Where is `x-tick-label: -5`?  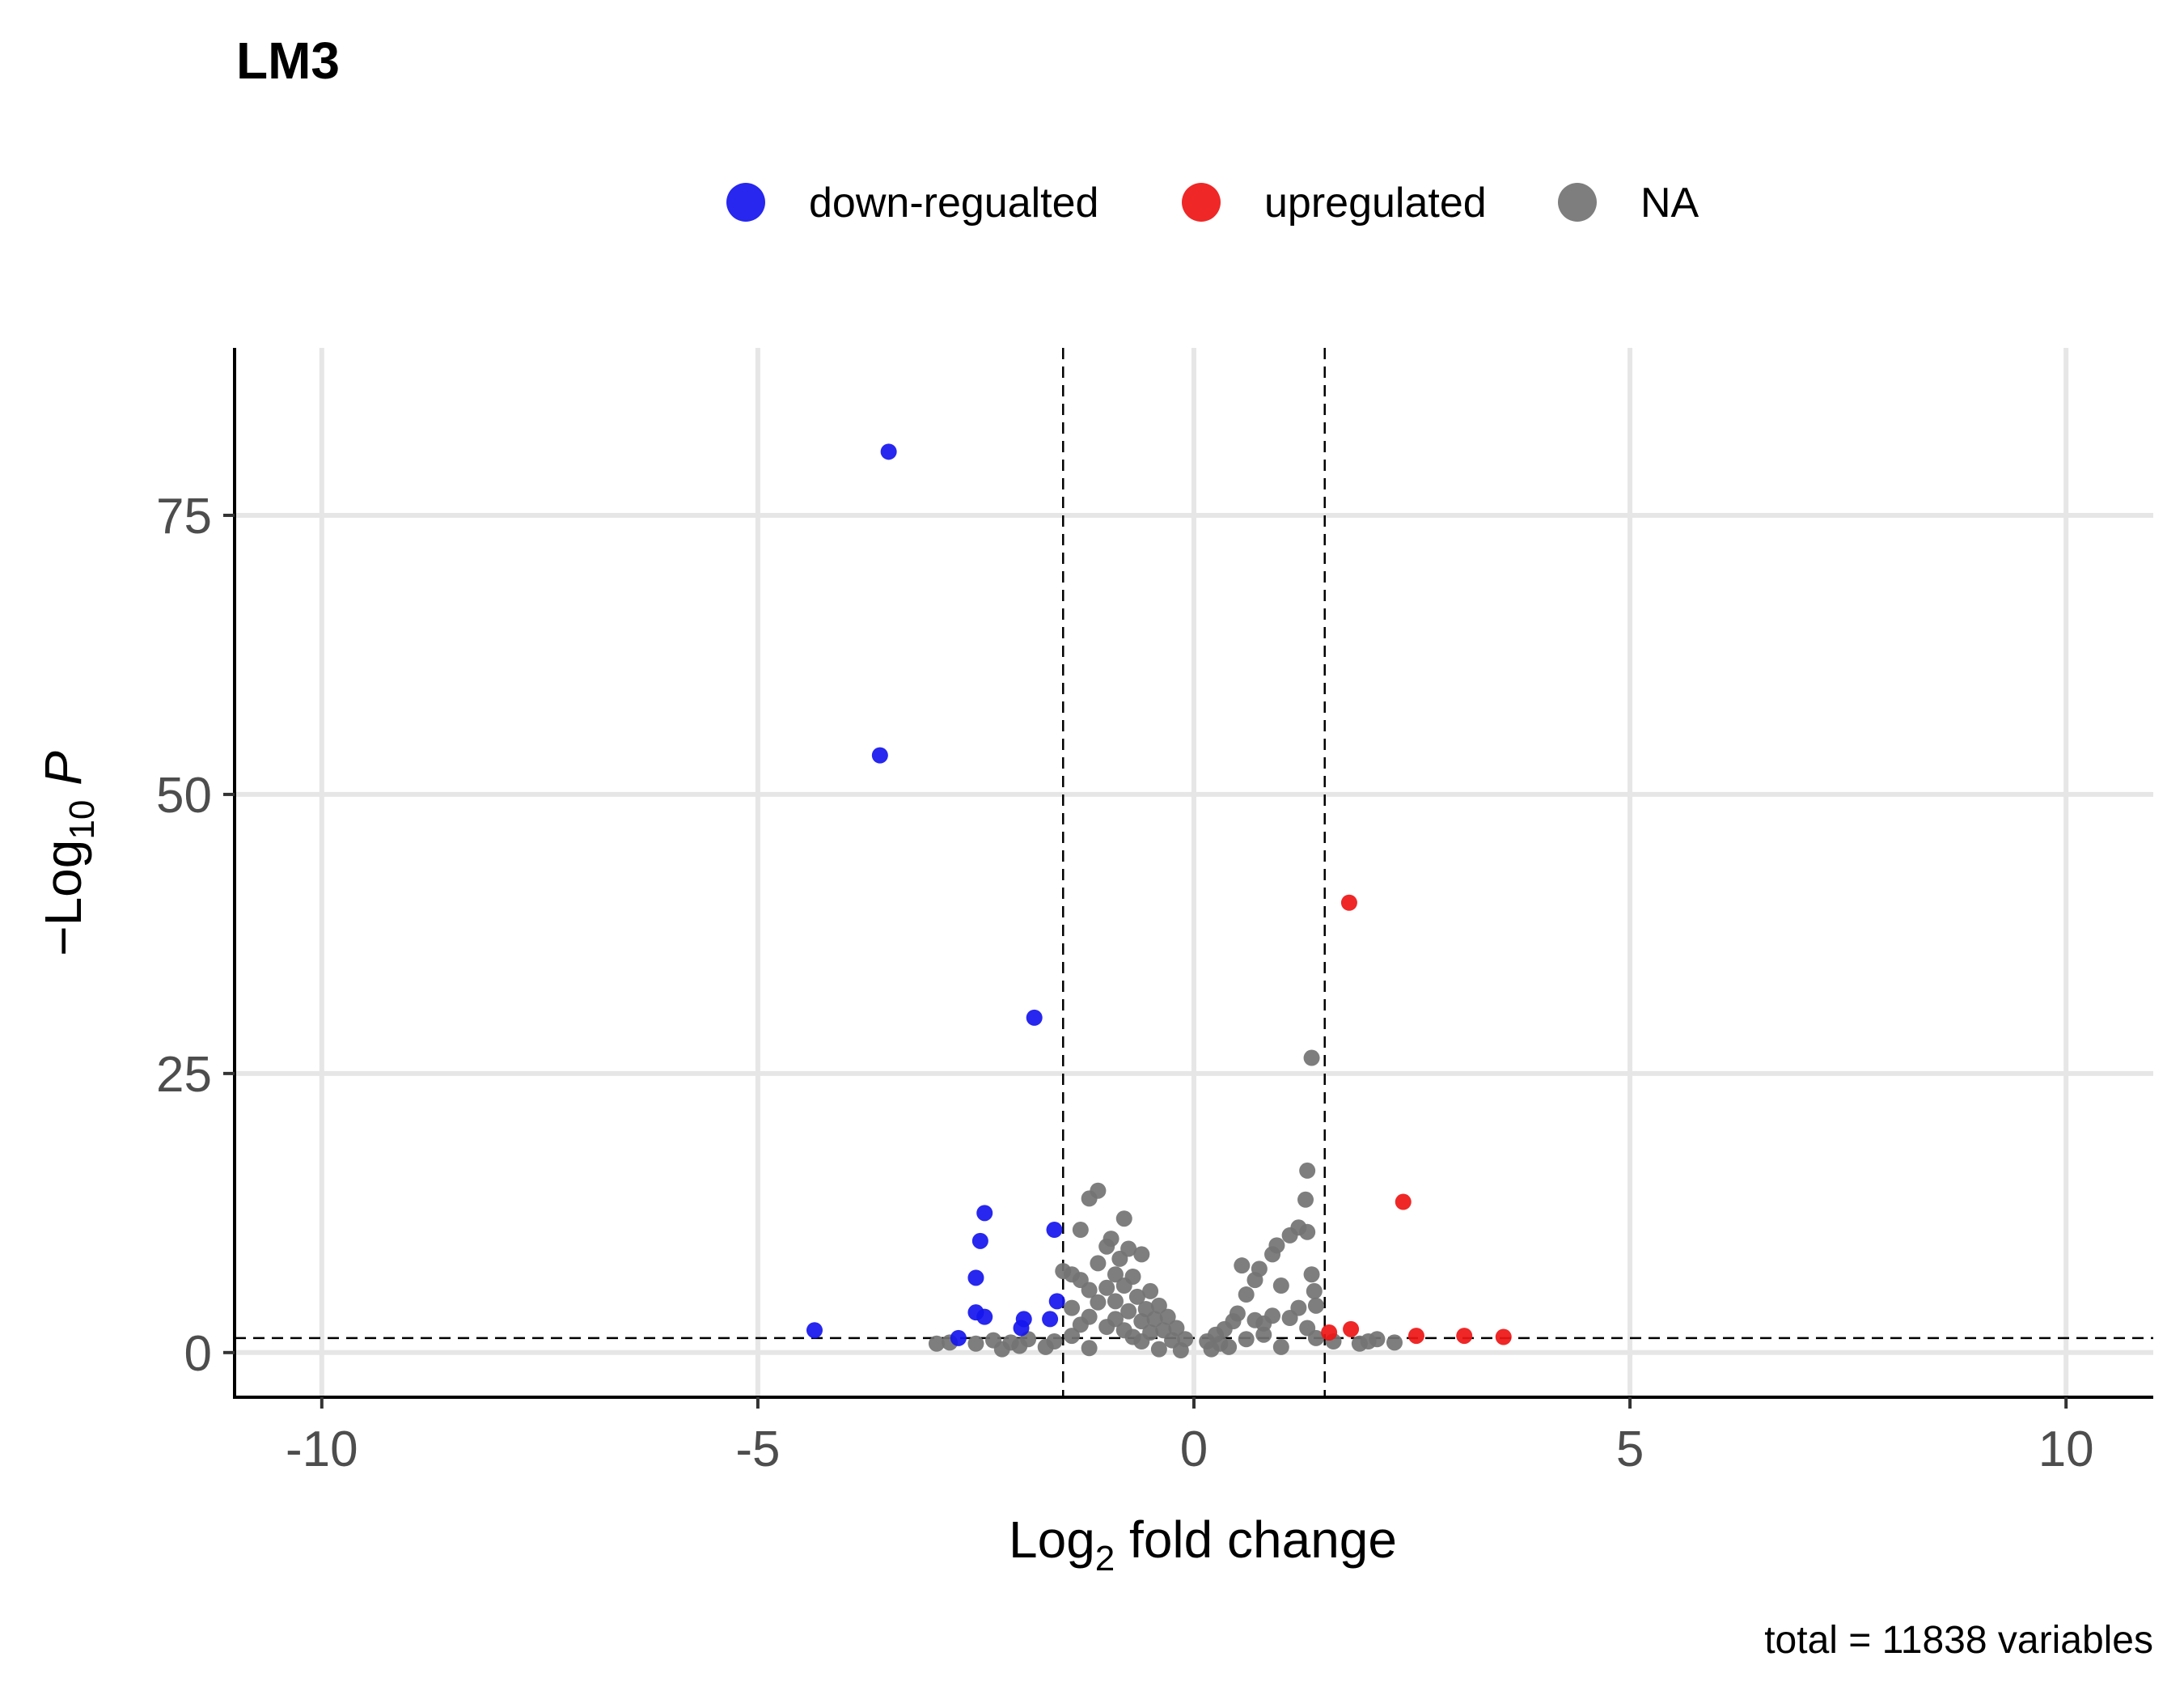 x-tick-label: -5 is located at coordinates (757, 1449).